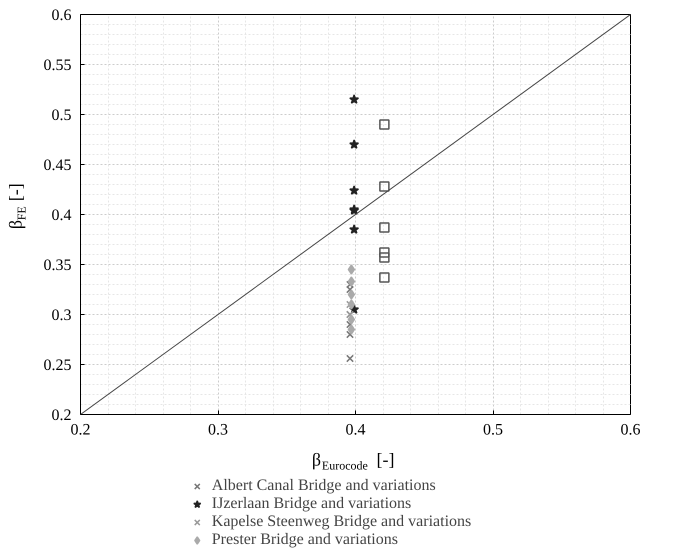 The height and width of the screenshot is (550, 684). Describe the element at coordinates (312, 504) in the screenshot. I see `legend-label: IJzerlaan Bridge and variations` at that location.